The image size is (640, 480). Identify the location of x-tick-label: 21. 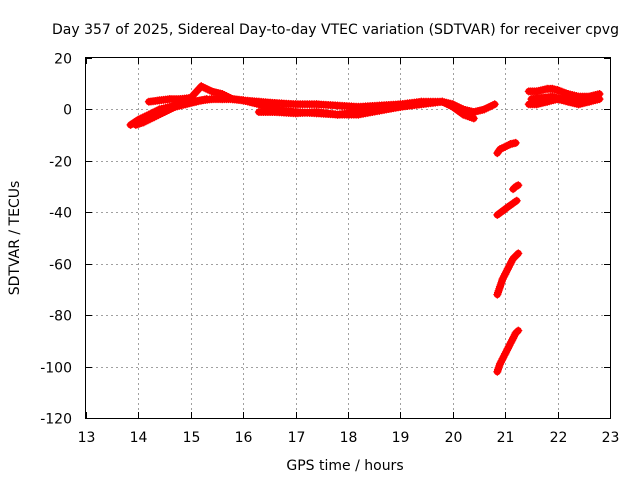
(506, 438).